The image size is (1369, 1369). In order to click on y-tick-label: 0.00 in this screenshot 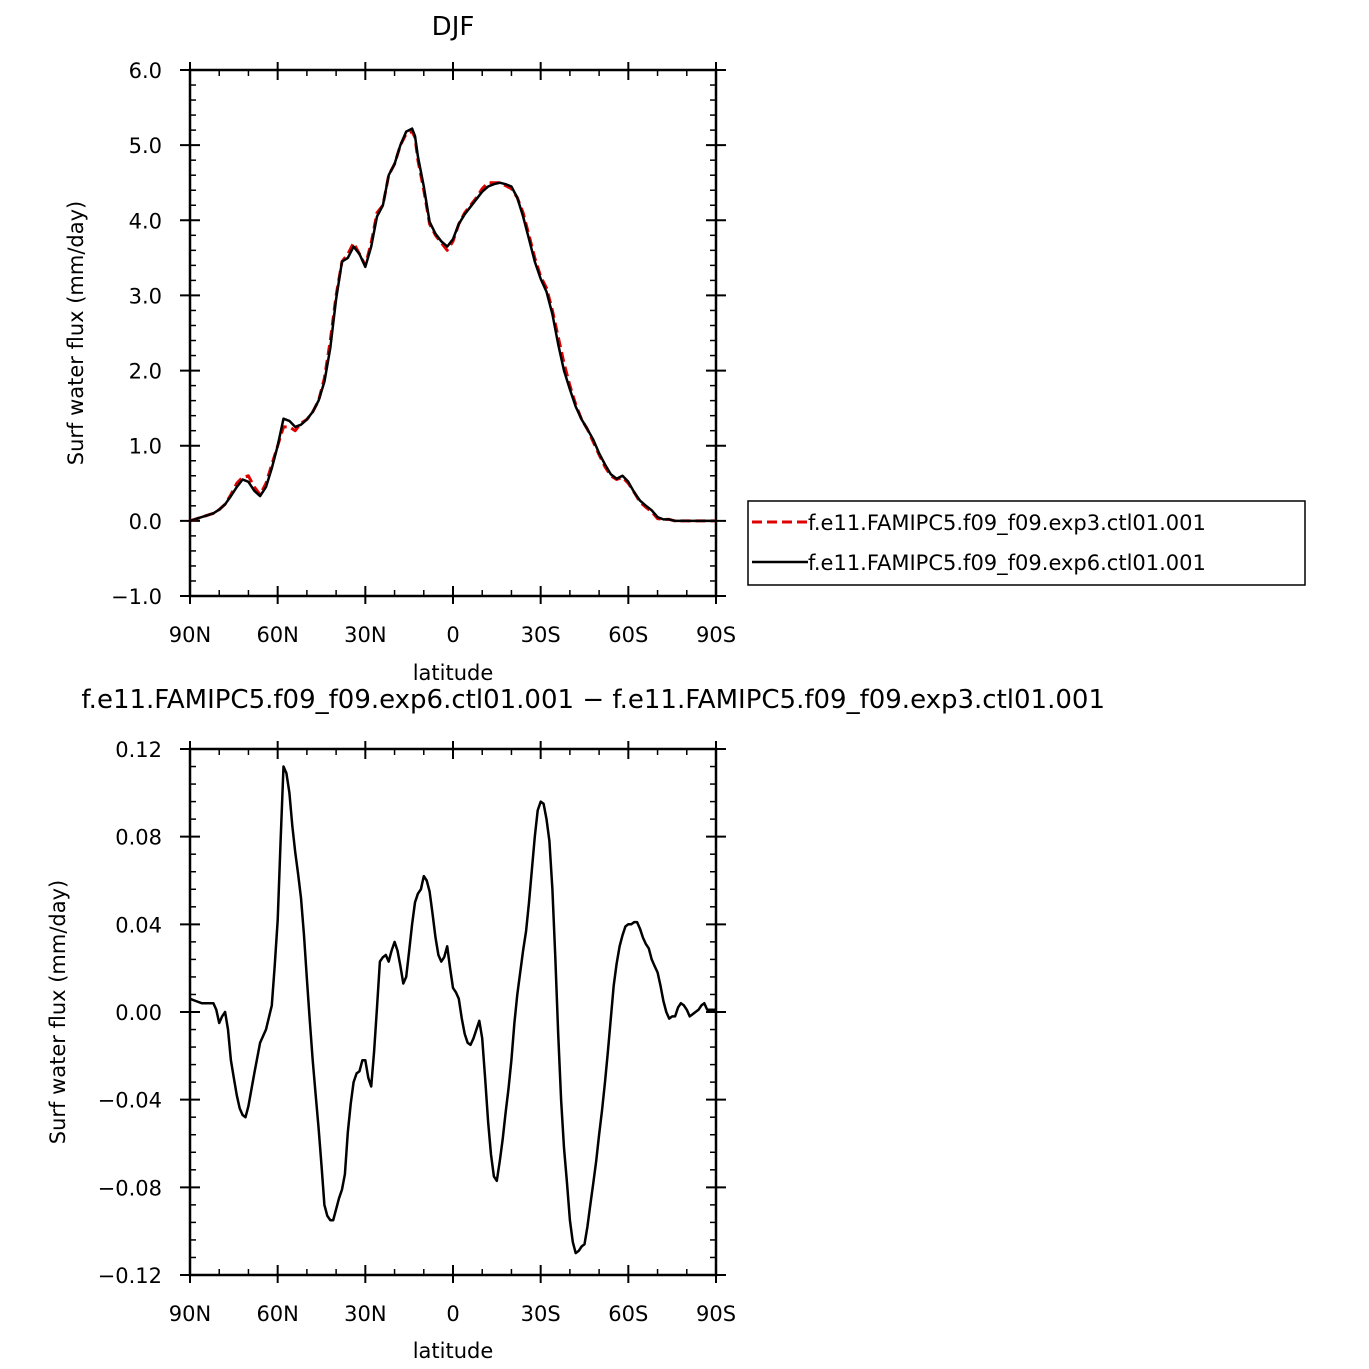, I will do `click(138, 1013)`.